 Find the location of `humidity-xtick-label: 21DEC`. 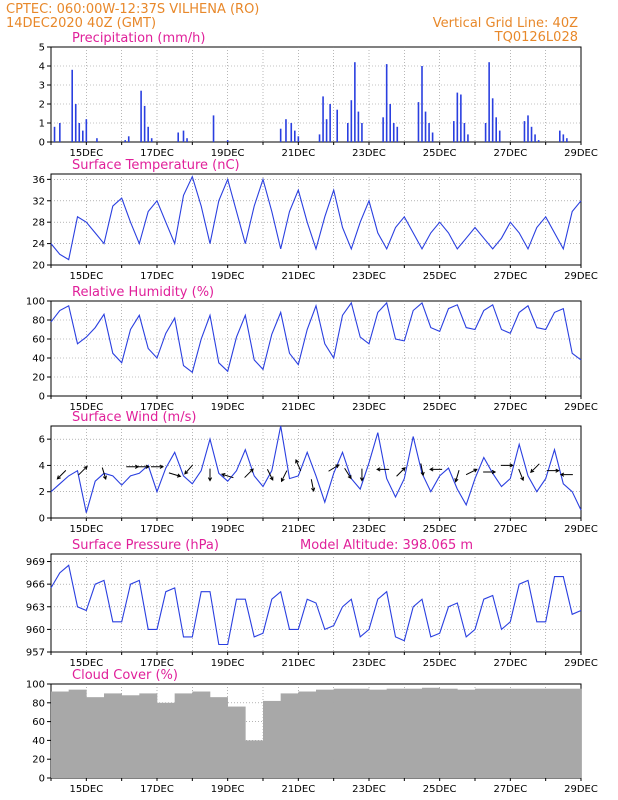

humidity-xtick-label: 21DEC is located at coordinates (298, 407).